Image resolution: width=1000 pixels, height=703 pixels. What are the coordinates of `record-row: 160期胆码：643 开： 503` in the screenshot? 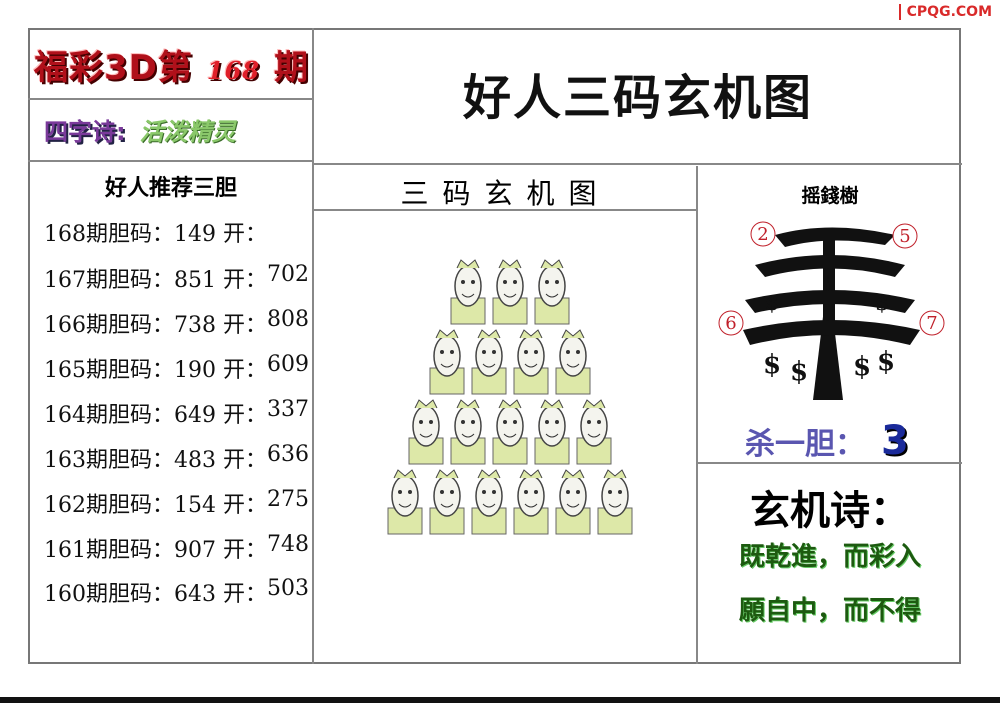 It's located at (176, 592).